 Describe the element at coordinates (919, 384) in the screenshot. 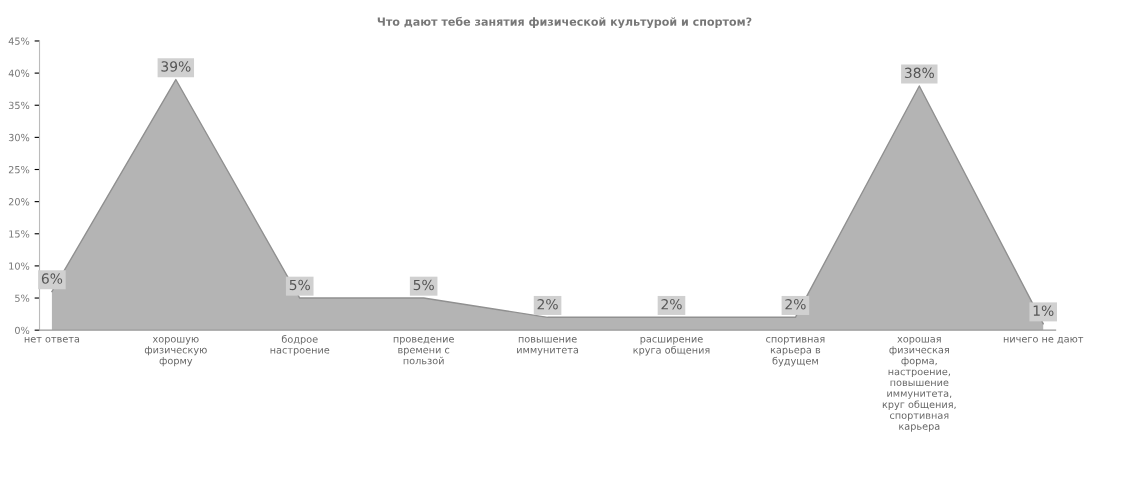

I see `category-label: хорошая физическая форма, настроение, повышение иммунитета, круг общения, спортивная карьера` at that location.